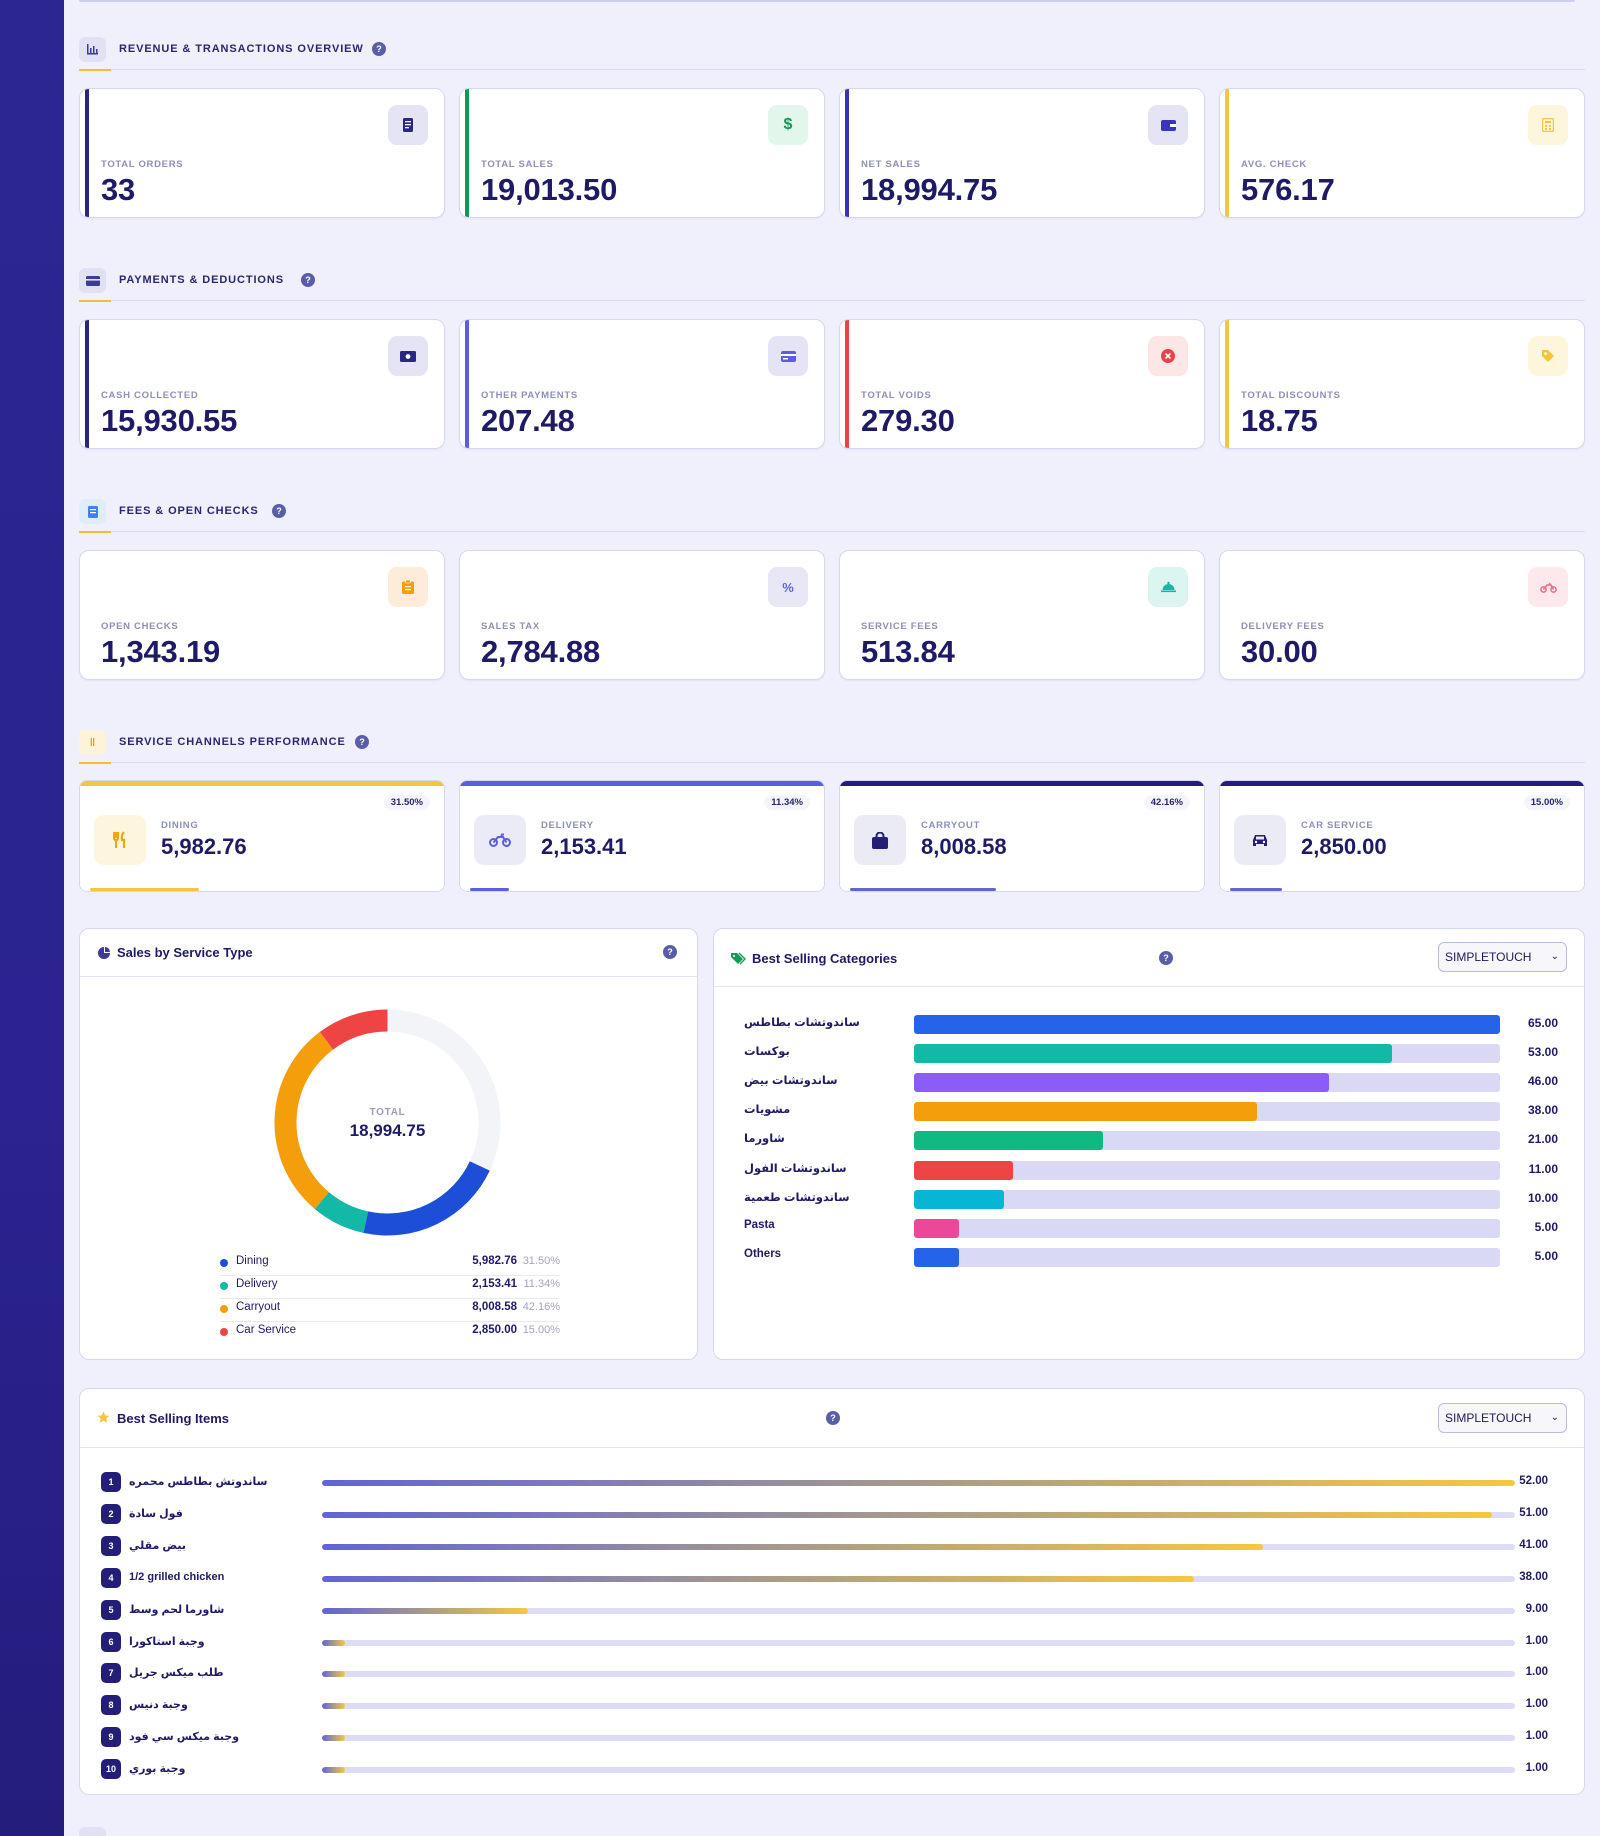 Image resolution: width=1600 pixels, height=1836 pixels. I want to click on channel-percent-badge: 15.00%, so click(1546, 802).